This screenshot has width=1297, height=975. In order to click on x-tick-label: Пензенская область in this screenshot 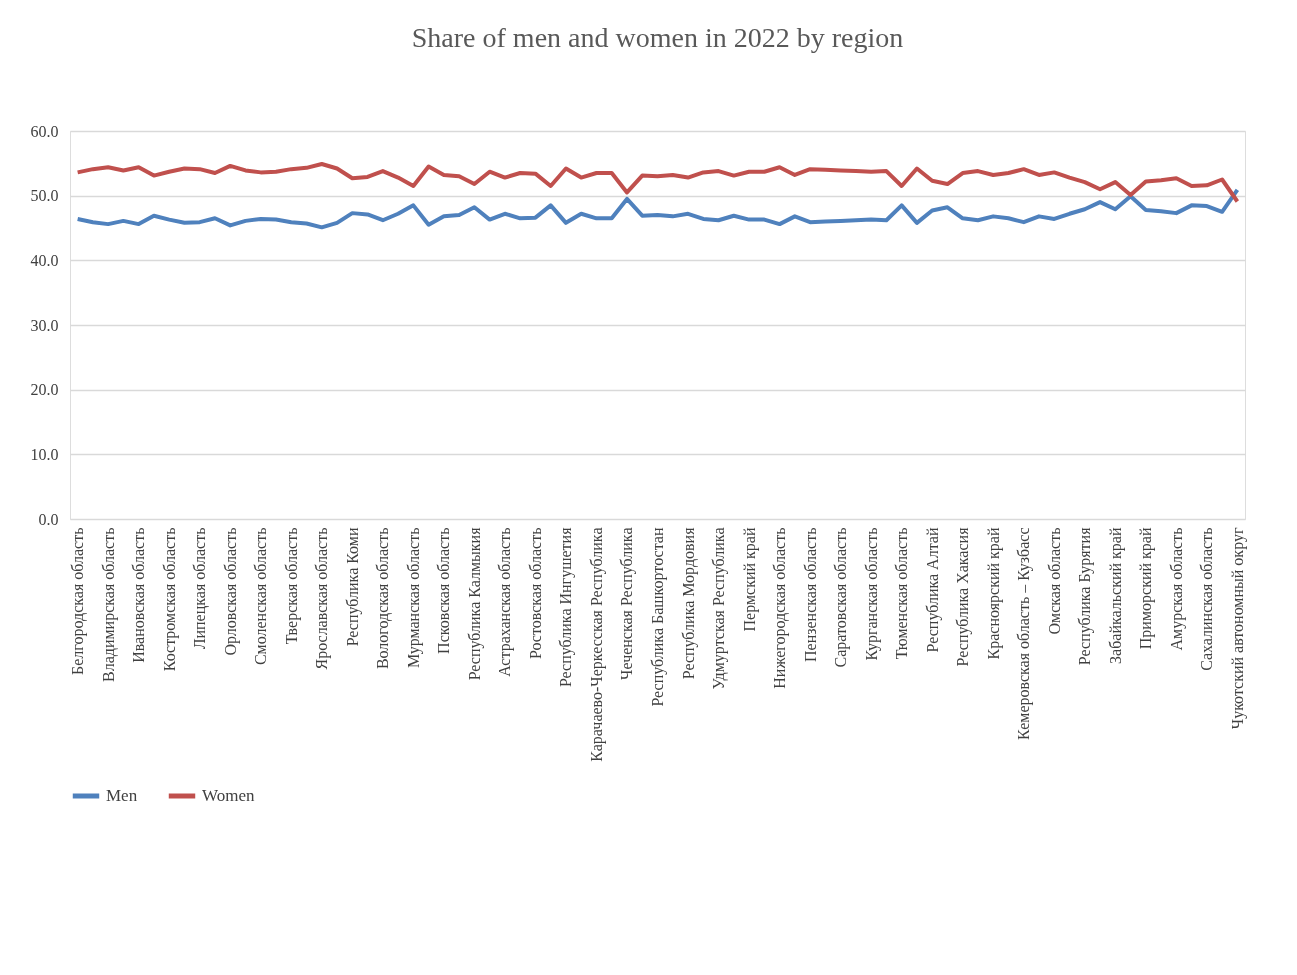, I will do `click(810, 595)`.